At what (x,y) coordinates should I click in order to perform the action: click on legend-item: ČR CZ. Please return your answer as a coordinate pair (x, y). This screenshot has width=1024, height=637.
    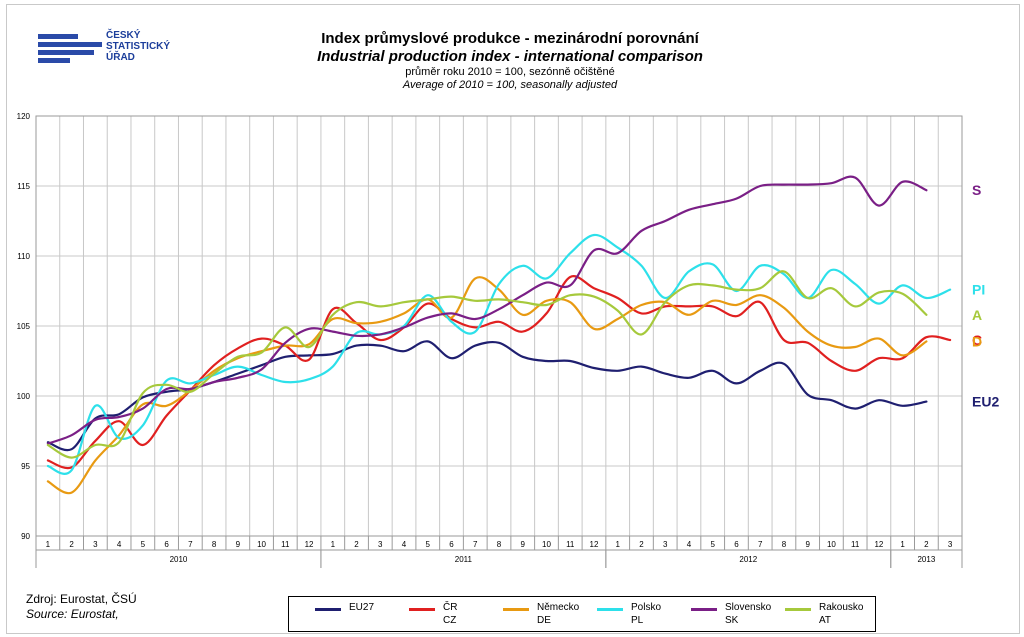
    Looking at the image, I should click on (450, 615).